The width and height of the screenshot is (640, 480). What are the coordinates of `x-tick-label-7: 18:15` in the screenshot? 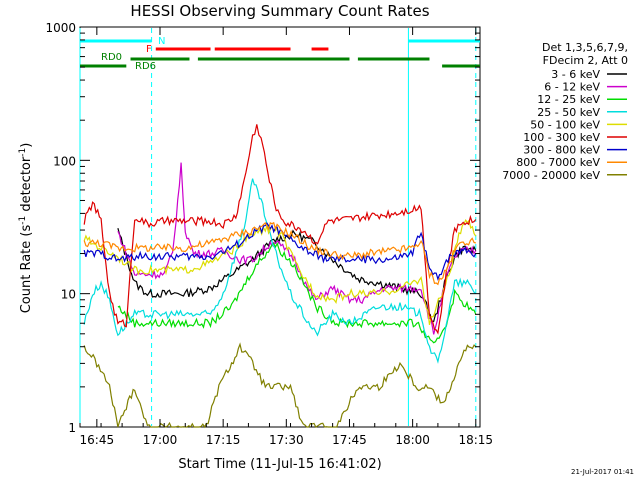 It's located at (475, 440).